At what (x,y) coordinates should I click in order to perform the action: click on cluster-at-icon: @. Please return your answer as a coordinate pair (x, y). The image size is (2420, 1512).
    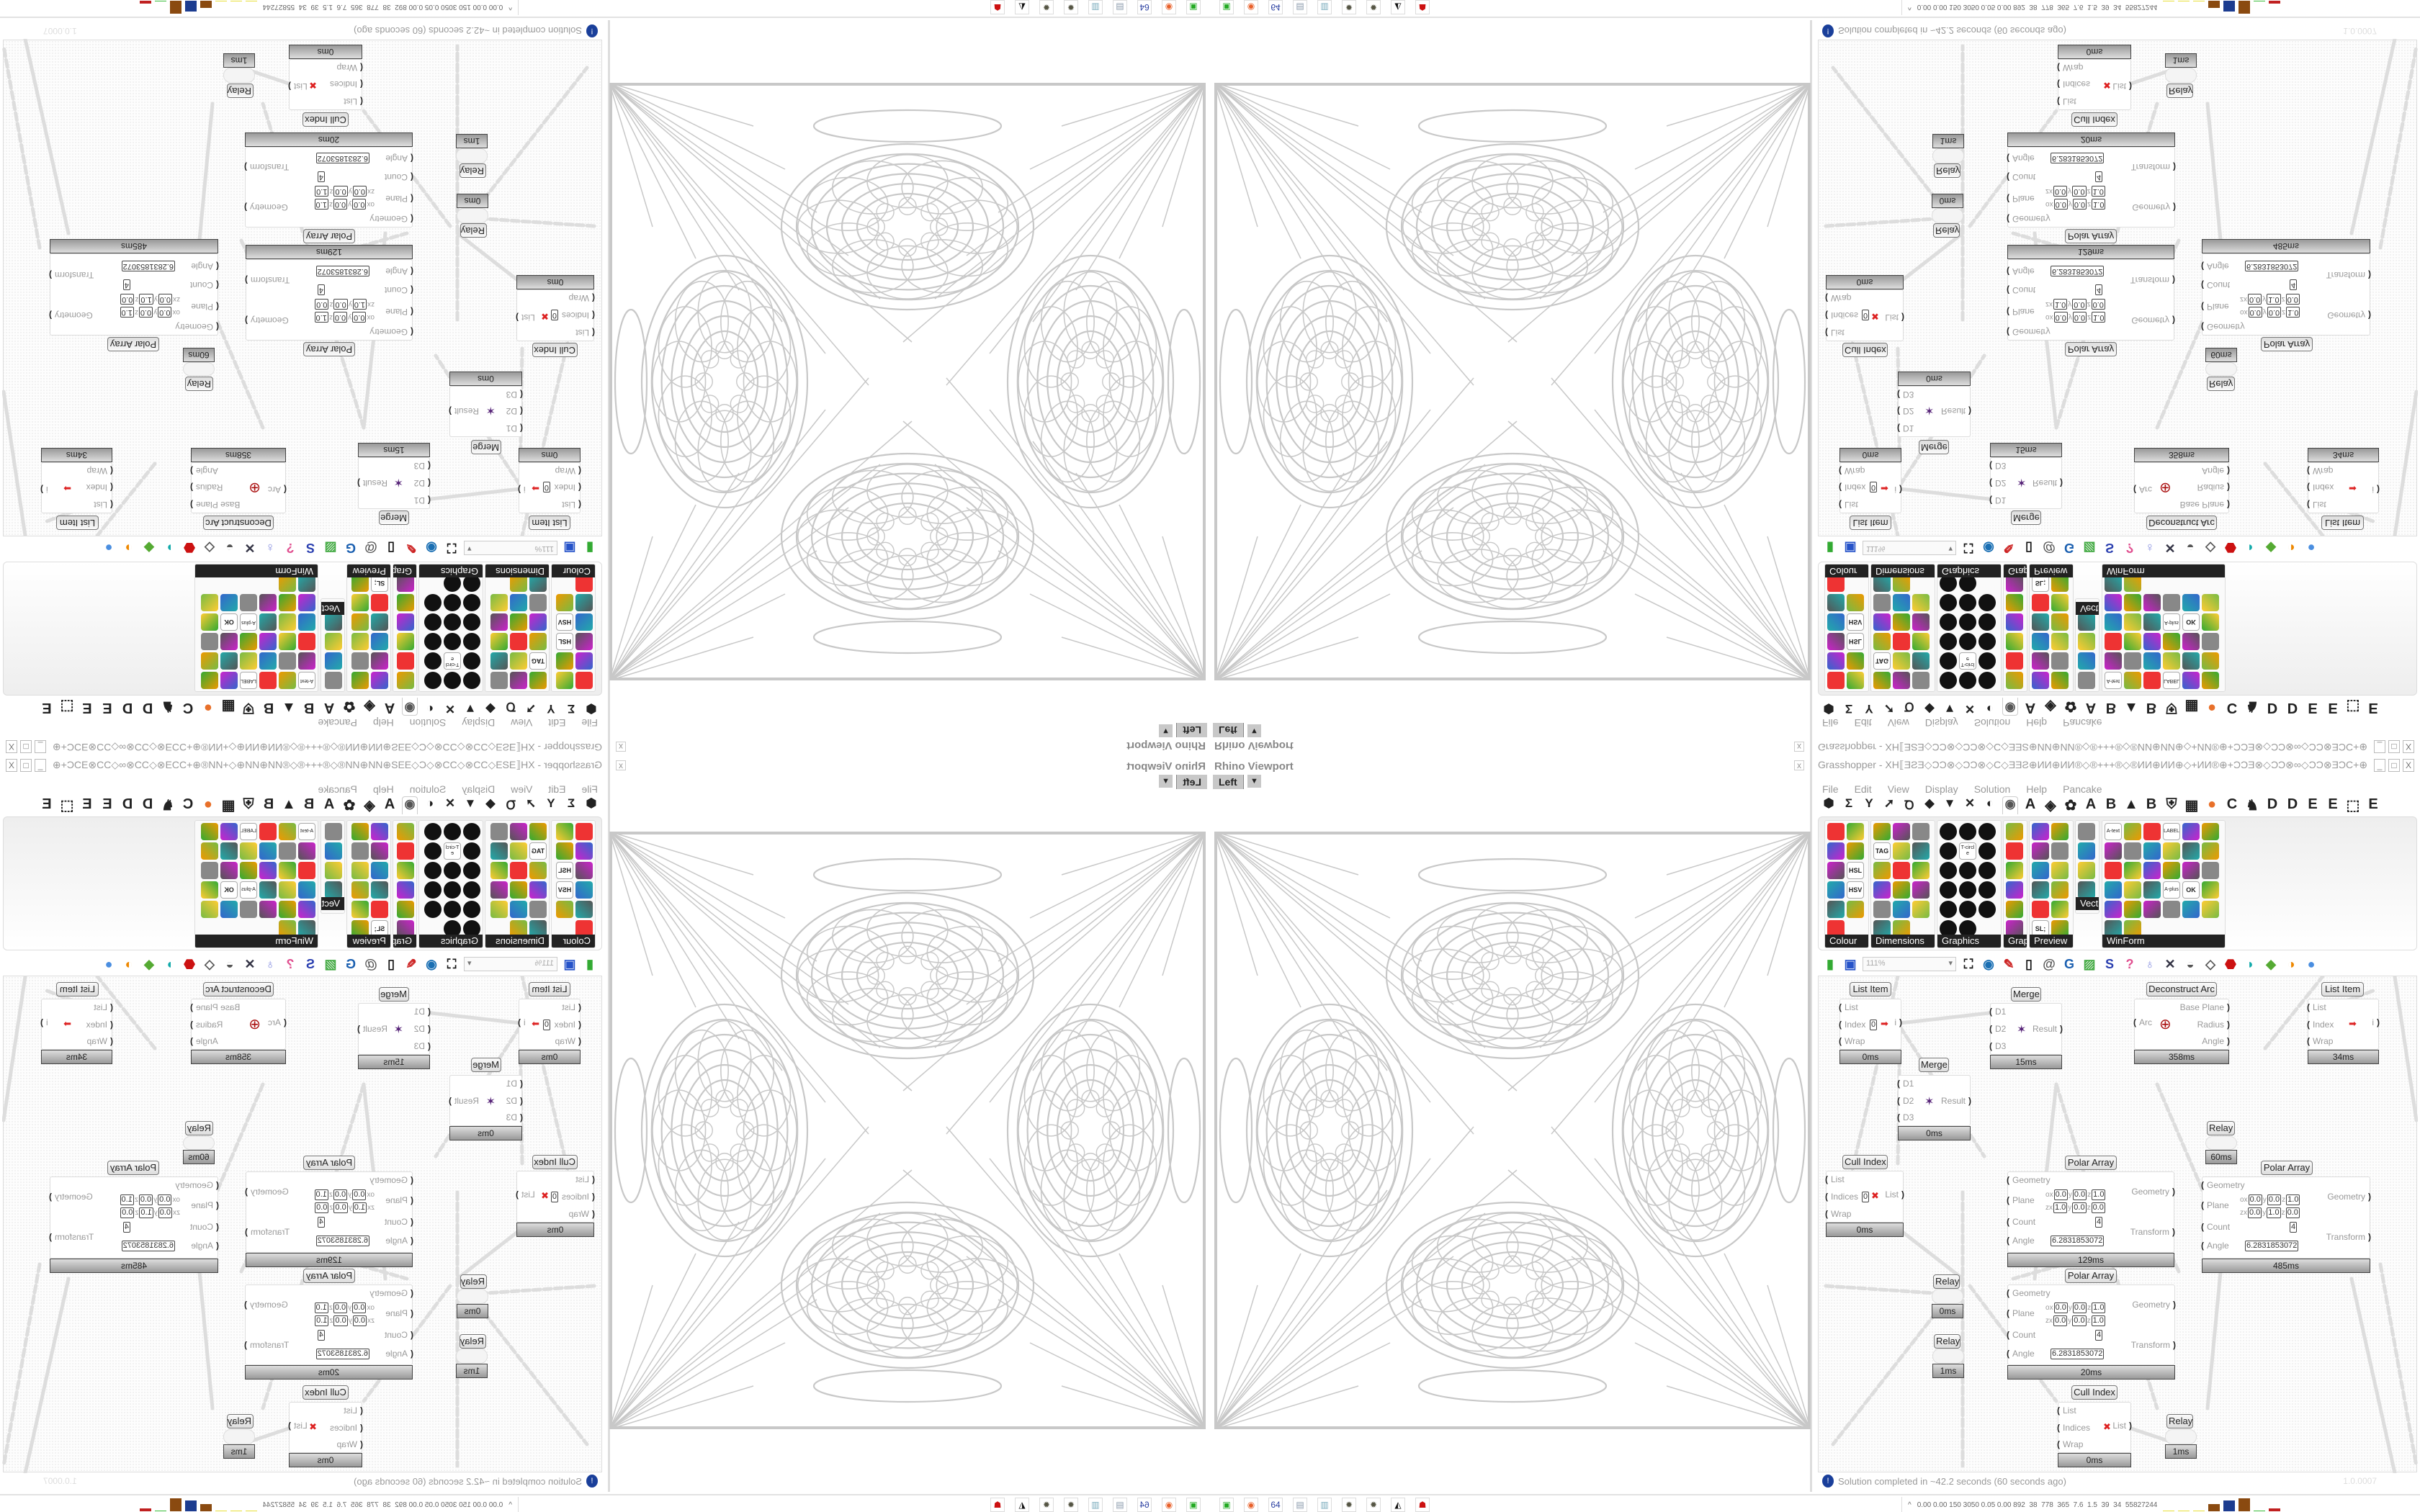
    Looking at the image, I should click on (371, 548).